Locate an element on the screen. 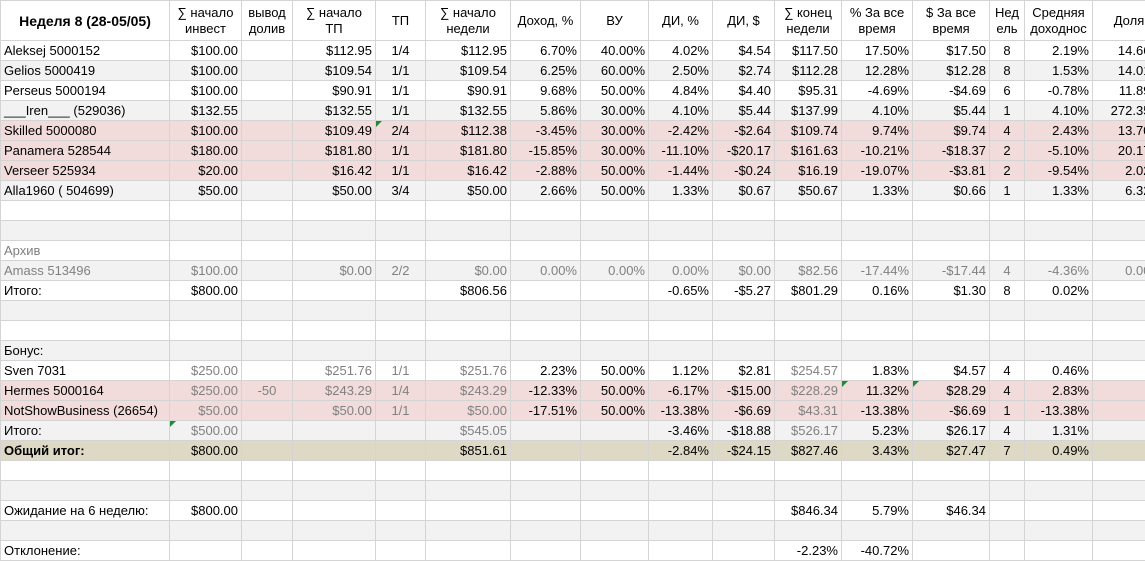 Image resolution: width=1145 pixels, height=561 pixels. cell-avg: -5.10% is located at coordinates (1059, 151).